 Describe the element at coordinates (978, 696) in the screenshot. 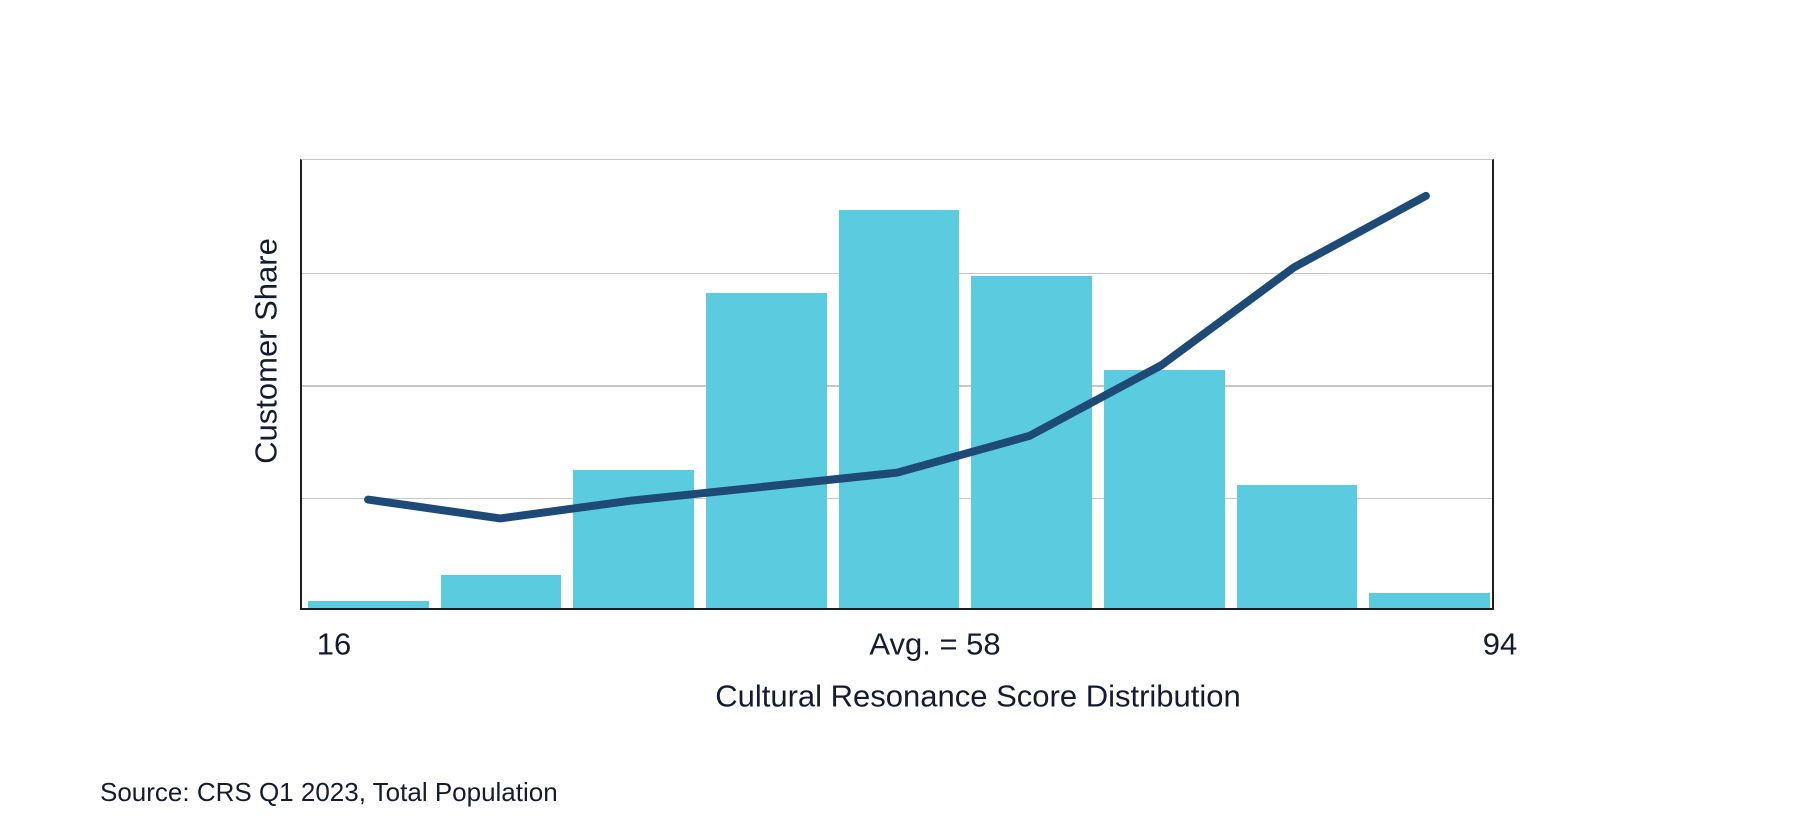

I see `x-axis-title: Cultural Resonance Score Distribution` at that location.